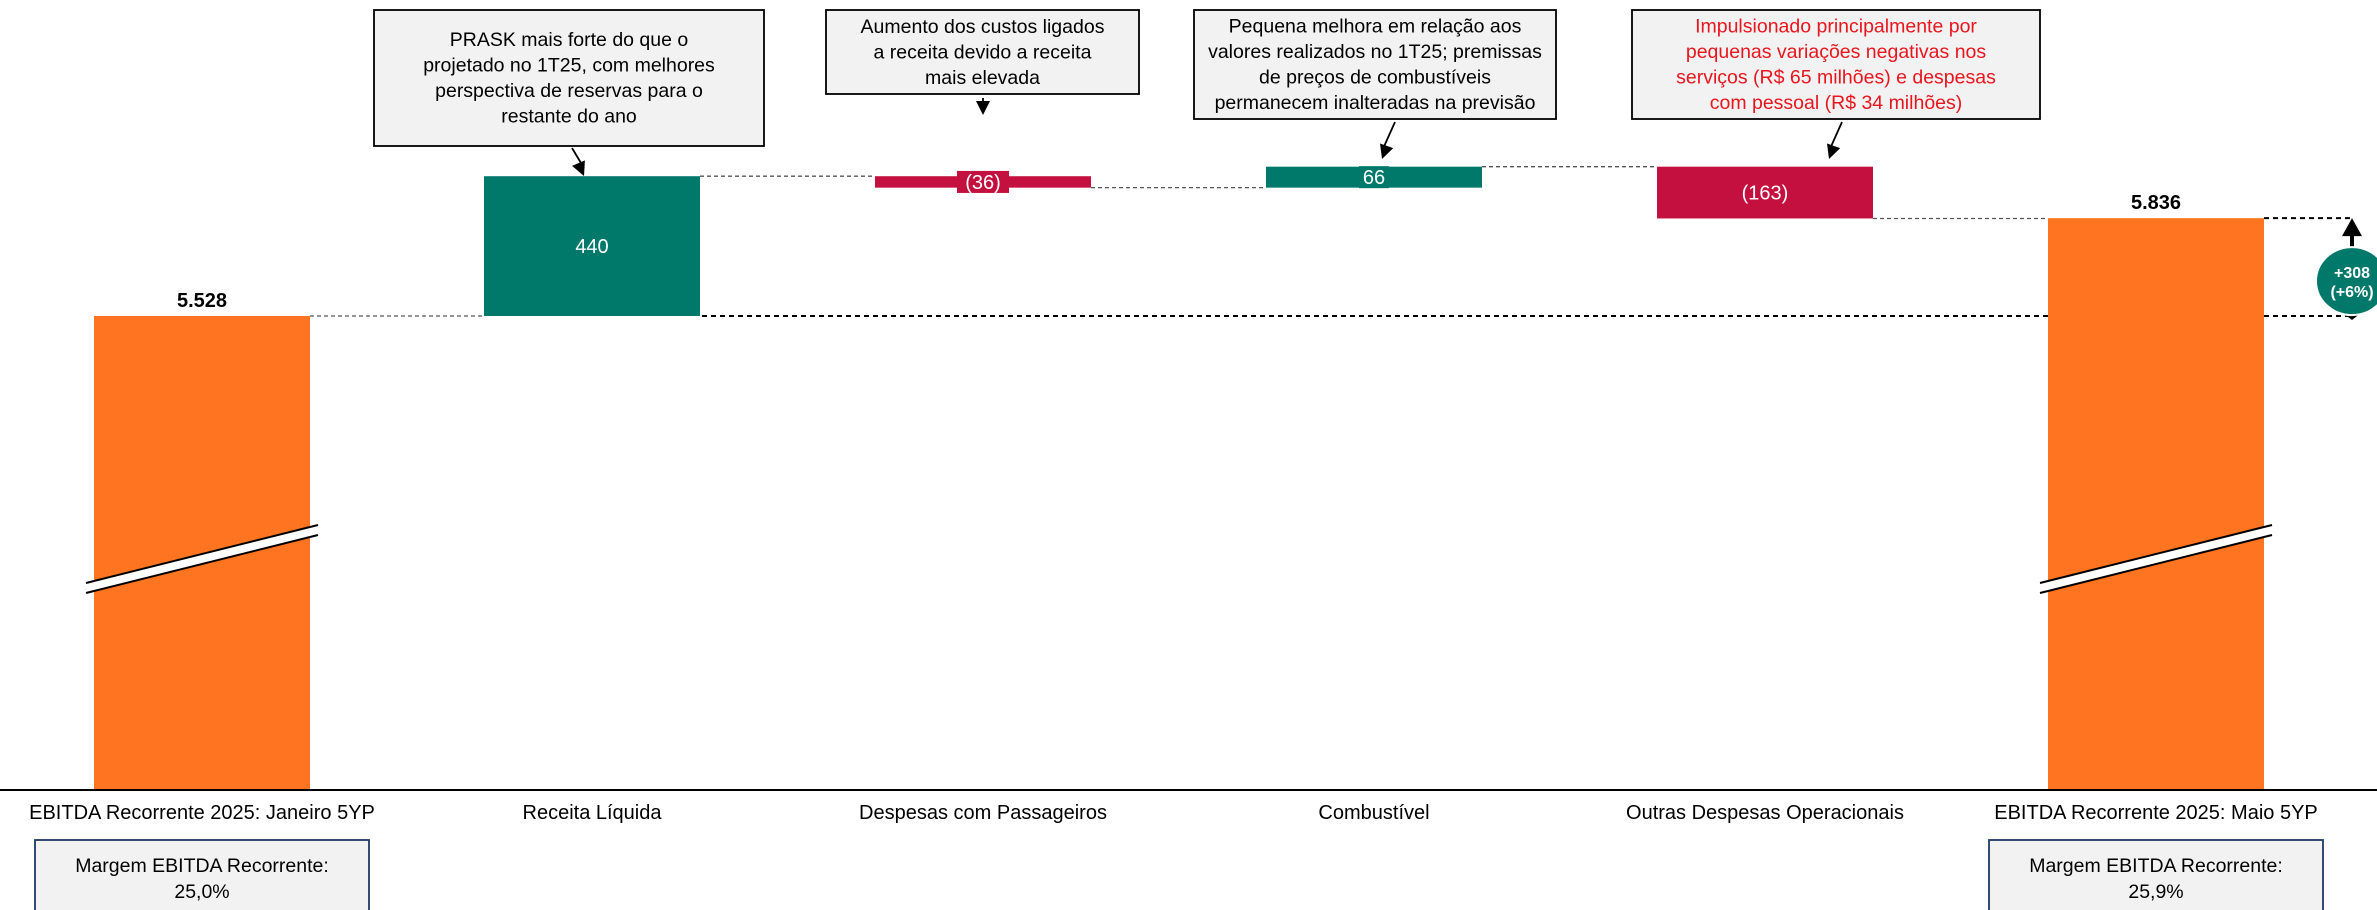 The height and width of the screenshot is (910, 2377). What do you see at coordinates (2352, 273) in the screenshot?
I see `delta-label: +308` at bounding box center [2352, 273].